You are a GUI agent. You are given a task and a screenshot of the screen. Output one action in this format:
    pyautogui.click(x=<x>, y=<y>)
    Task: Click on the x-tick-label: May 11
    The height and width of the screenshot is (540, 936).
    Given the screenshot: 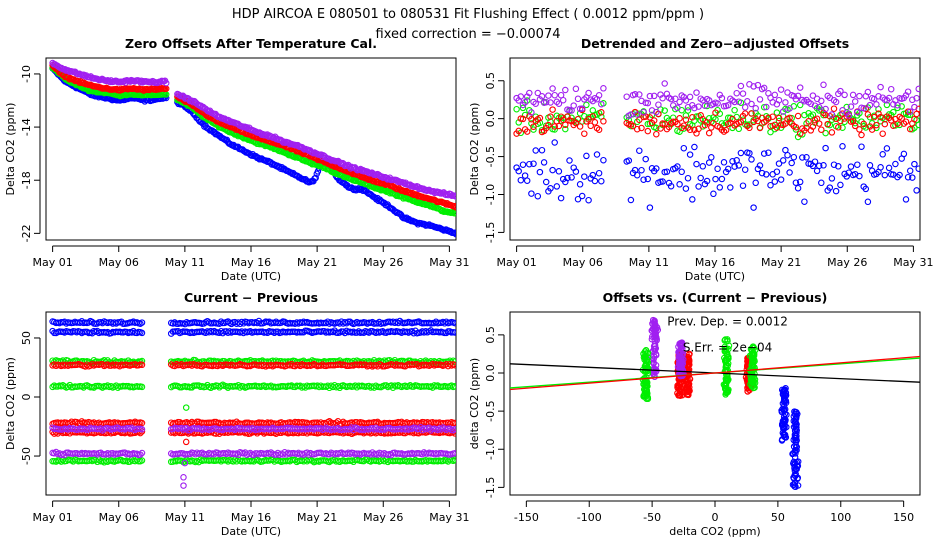 What is the action you would take?
    pyautogui.click(x=185, y=517)
    